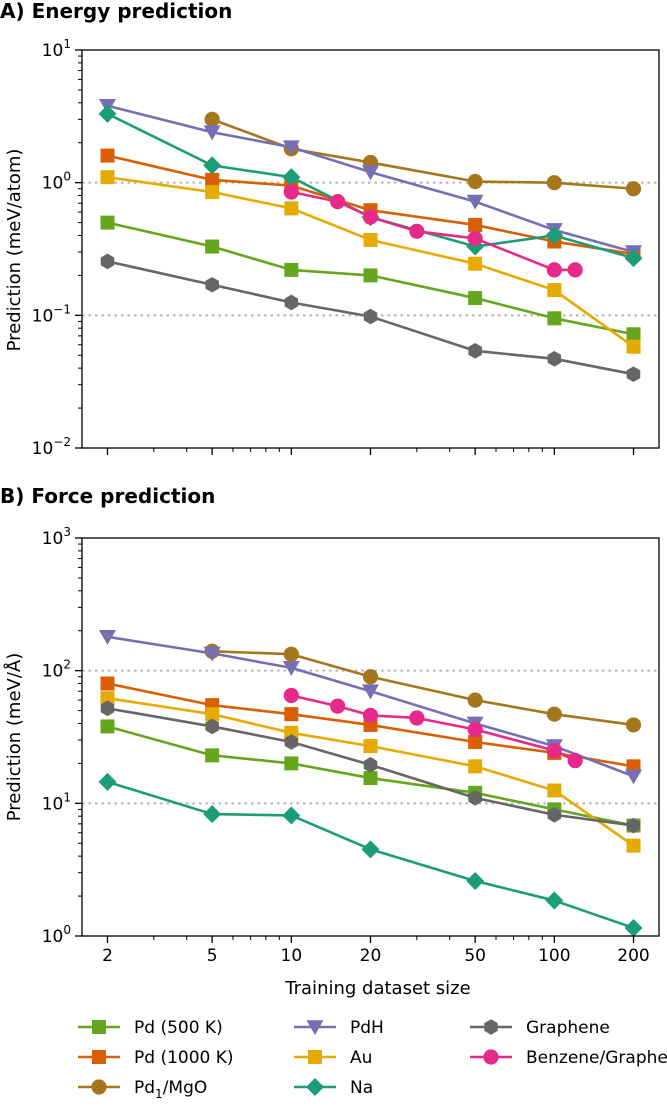 This screenshot has width=667, height=1106. Describe the element at coordinates (107, 496) in the screenshot. I see `panel-b-title: B) Force prediction` at that location.